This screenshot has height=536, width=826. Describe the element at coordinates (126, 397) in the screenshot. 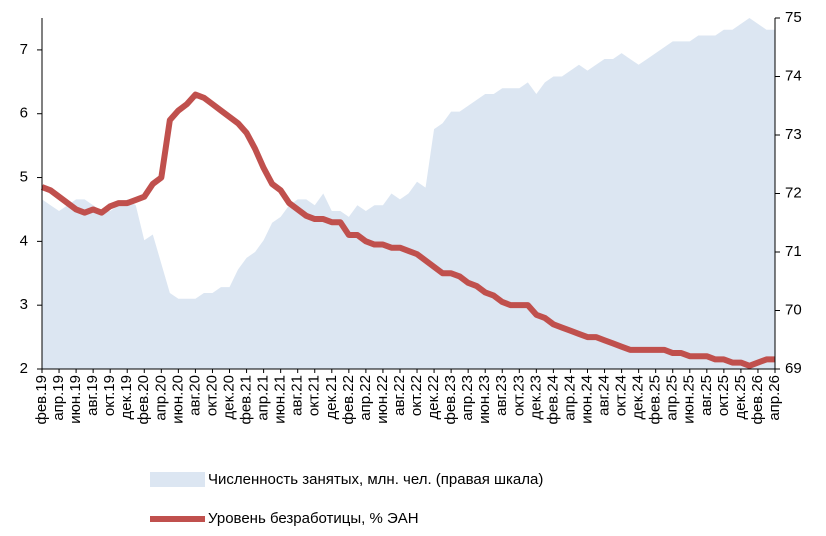

I see `x-tick-label: дек.19` at that location.